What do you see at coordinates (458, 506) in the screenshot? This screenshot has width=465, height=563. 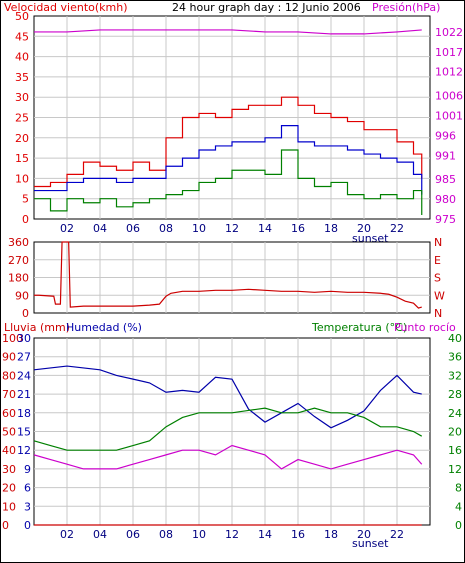 I see `temperature-tick-label: 4` at bounding box center [458, 506].